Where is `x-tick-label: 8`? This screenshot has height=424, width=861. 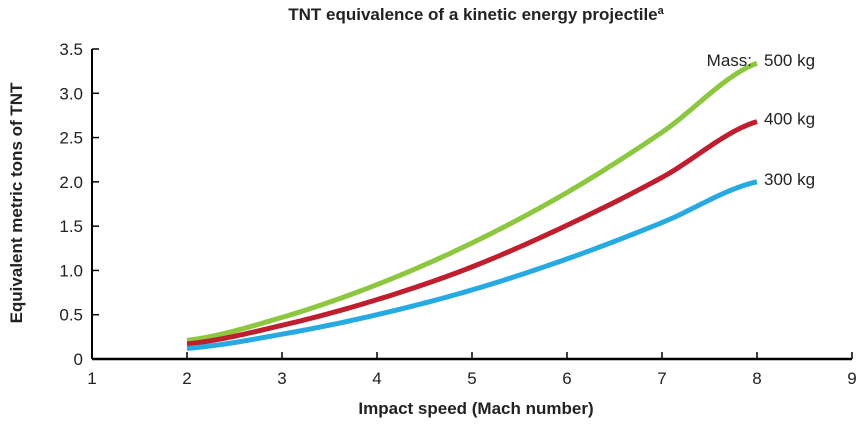
x-tick-label: 8 is located at coordinates (756, 378).